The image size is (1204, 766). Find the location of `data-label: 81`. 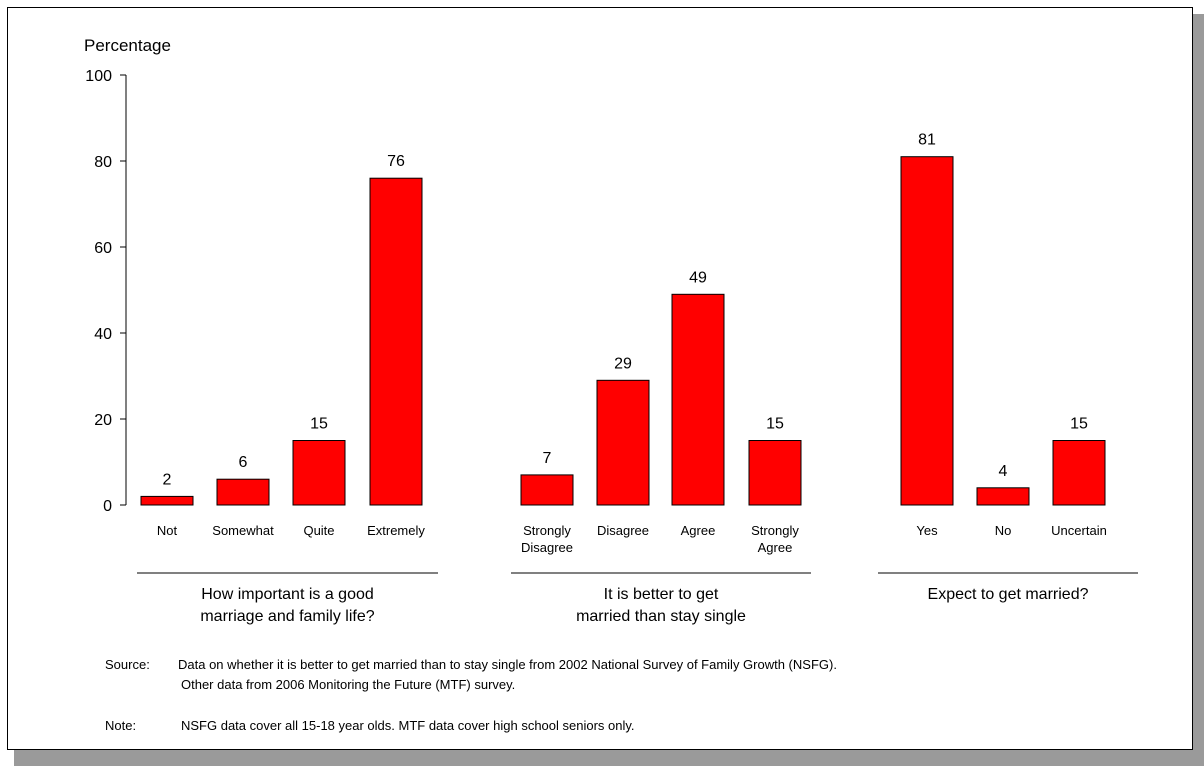

data-label: 81 is located at coordinates (927, 140).